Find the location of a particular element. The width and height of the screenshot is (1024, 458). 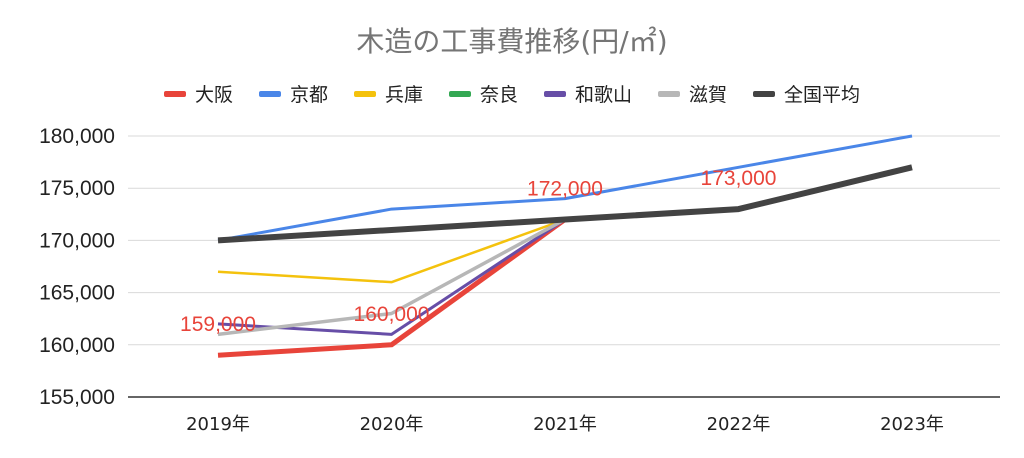

x-tick-label: 2023年 is located at coordinates (912, 424).